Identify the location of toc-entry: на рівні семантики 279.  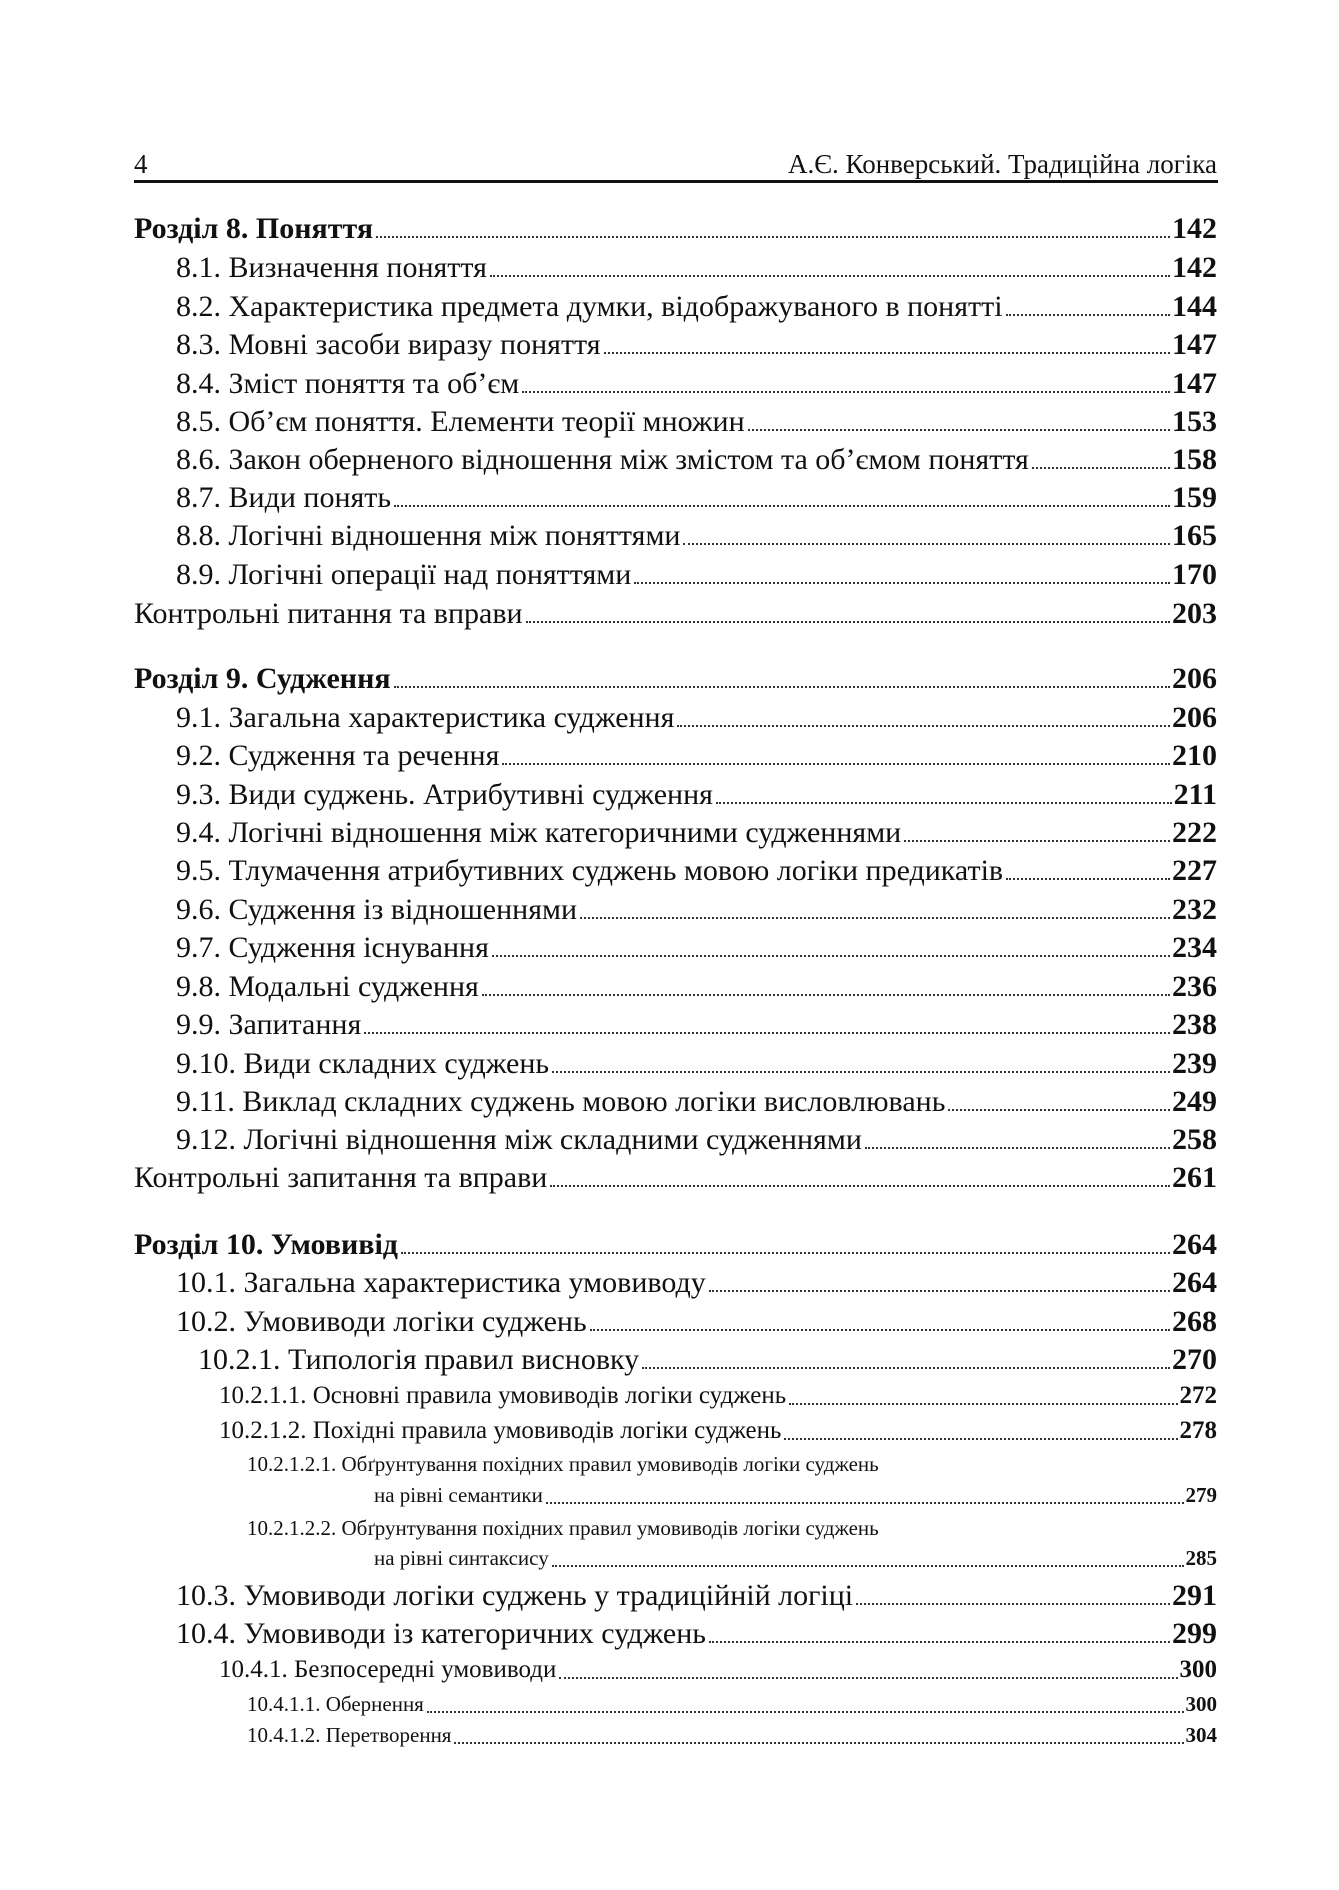
(795, 1495).